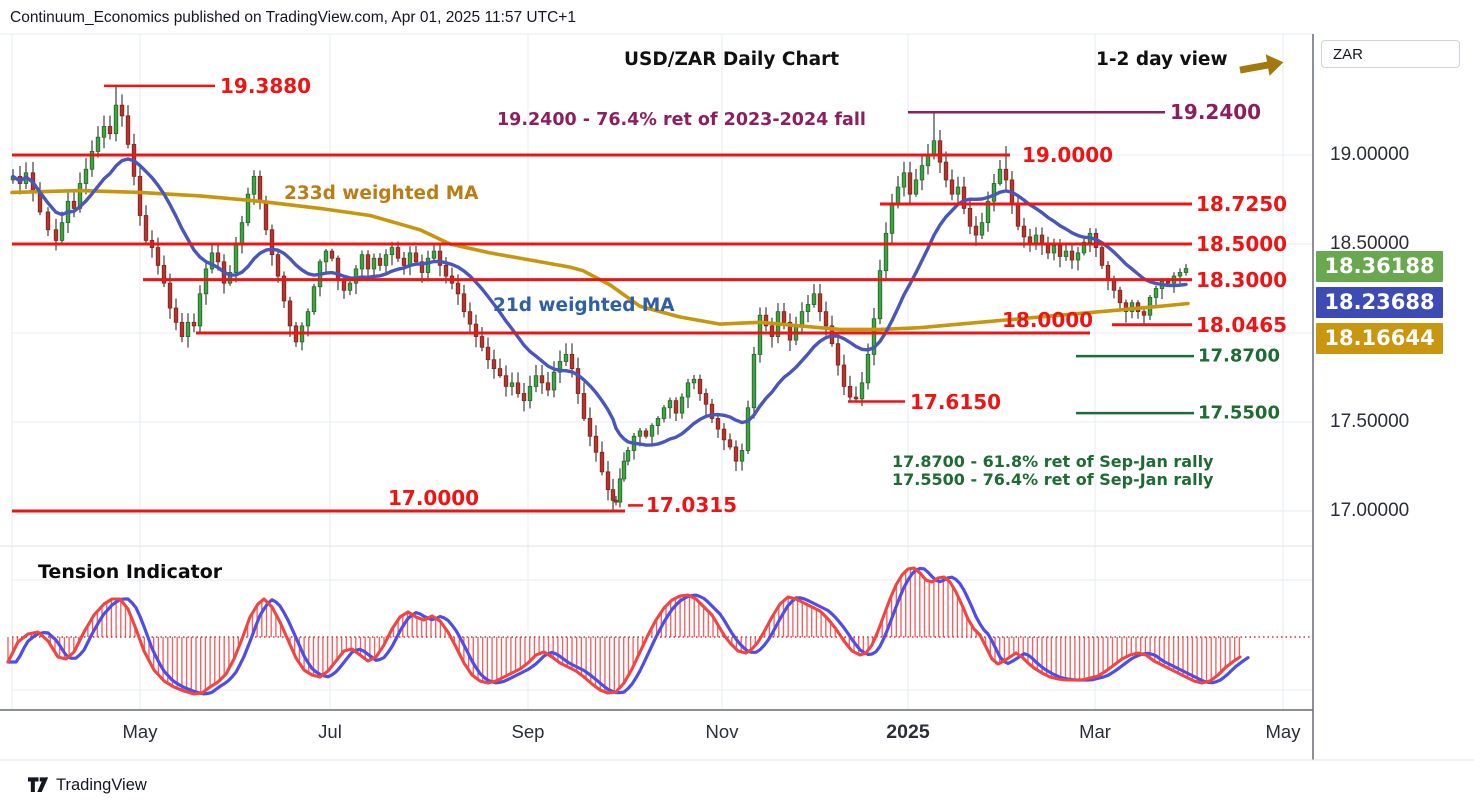  What do you see at coordinates (1370, 421) in the screenshot?
I see `y-axis-tick-17.50000: 17.50000` at bounding box center [1370, 421].